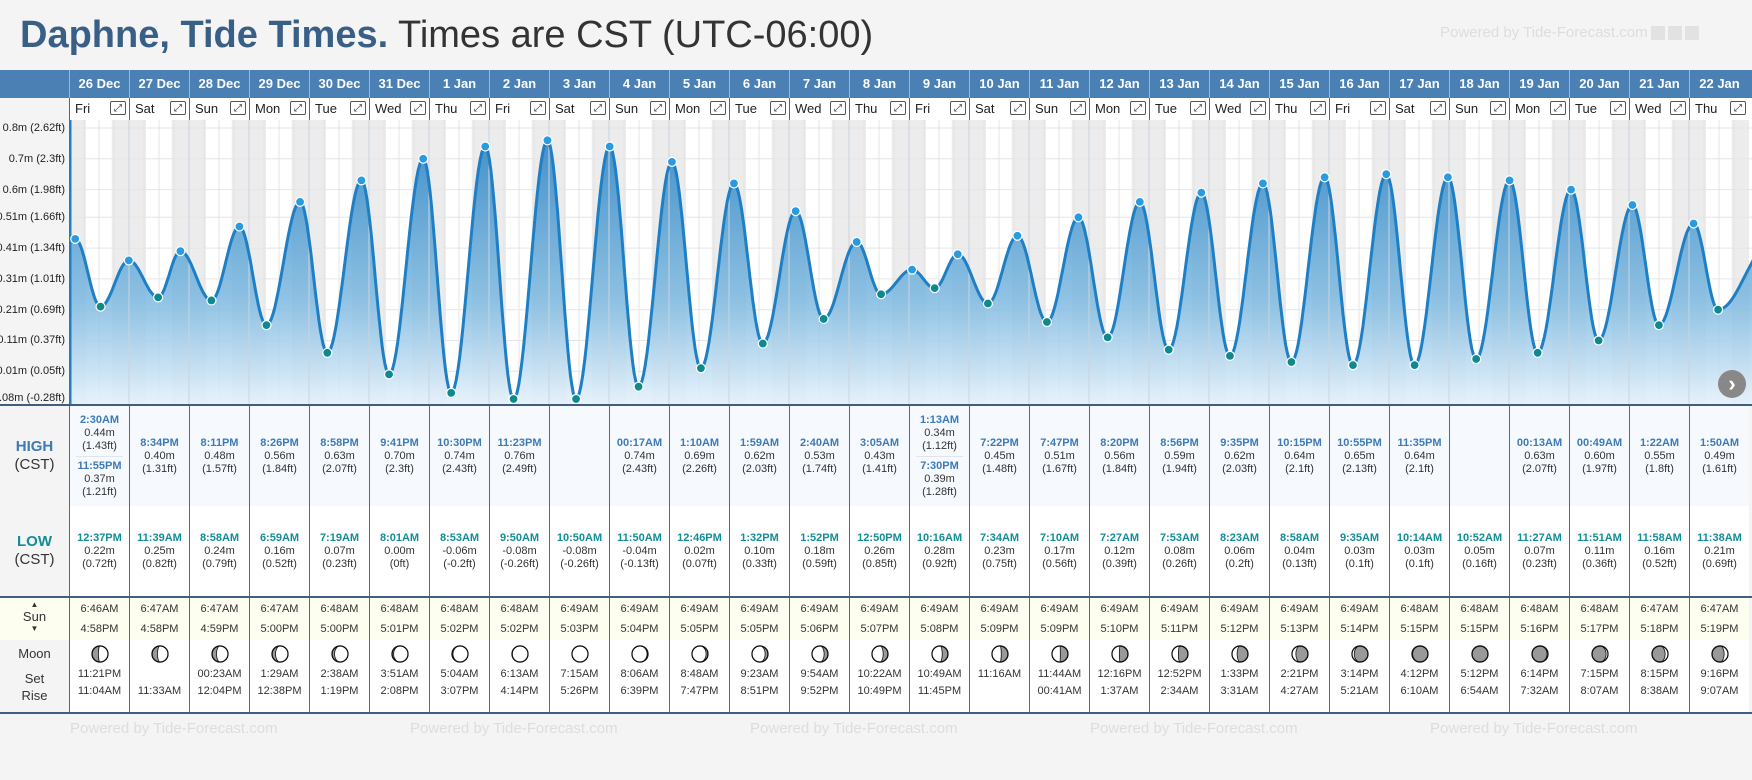  What do you see at coordinates (1732, 384) in the screenshot?
I see `next-button: ›` at bounding box center [1732, 384].